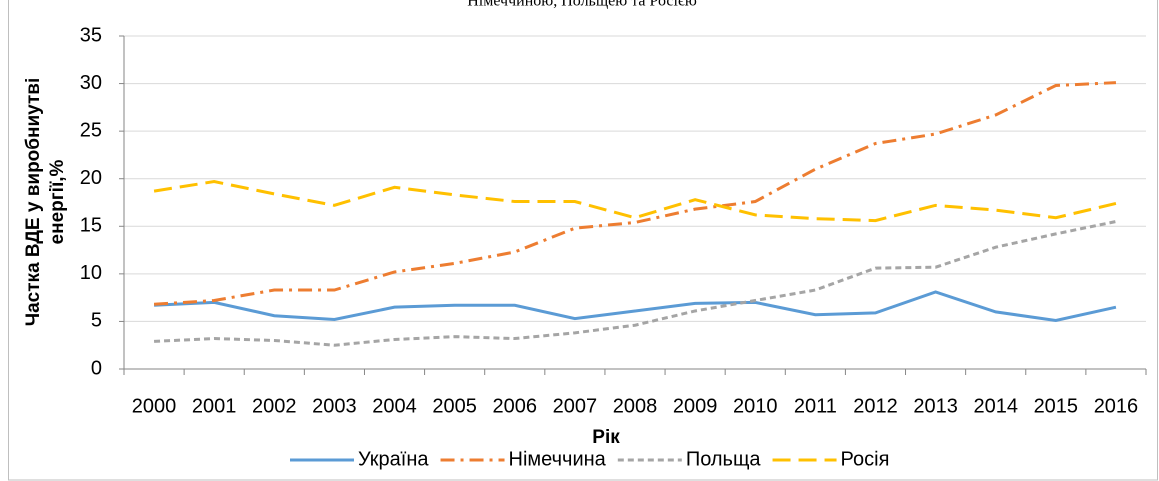 The height and width of the screenshot is (481, 1159). Describe the element at coordinates (724, 459) in the screenshot. I see `legend-label: Польща` at that location.